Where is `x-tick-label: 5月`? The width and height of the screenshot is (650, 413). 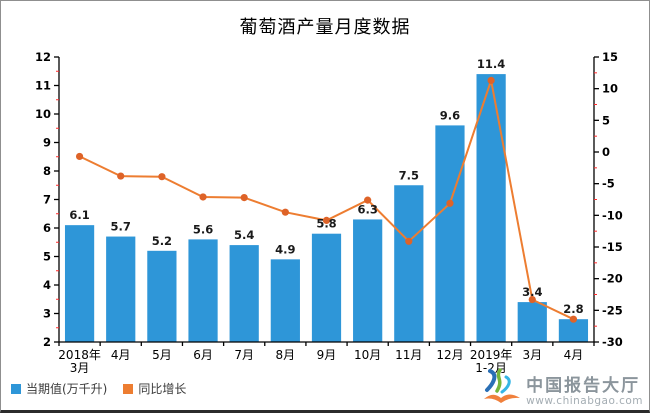 x-tick-label: 5月 is located at coordinates (162, 355).